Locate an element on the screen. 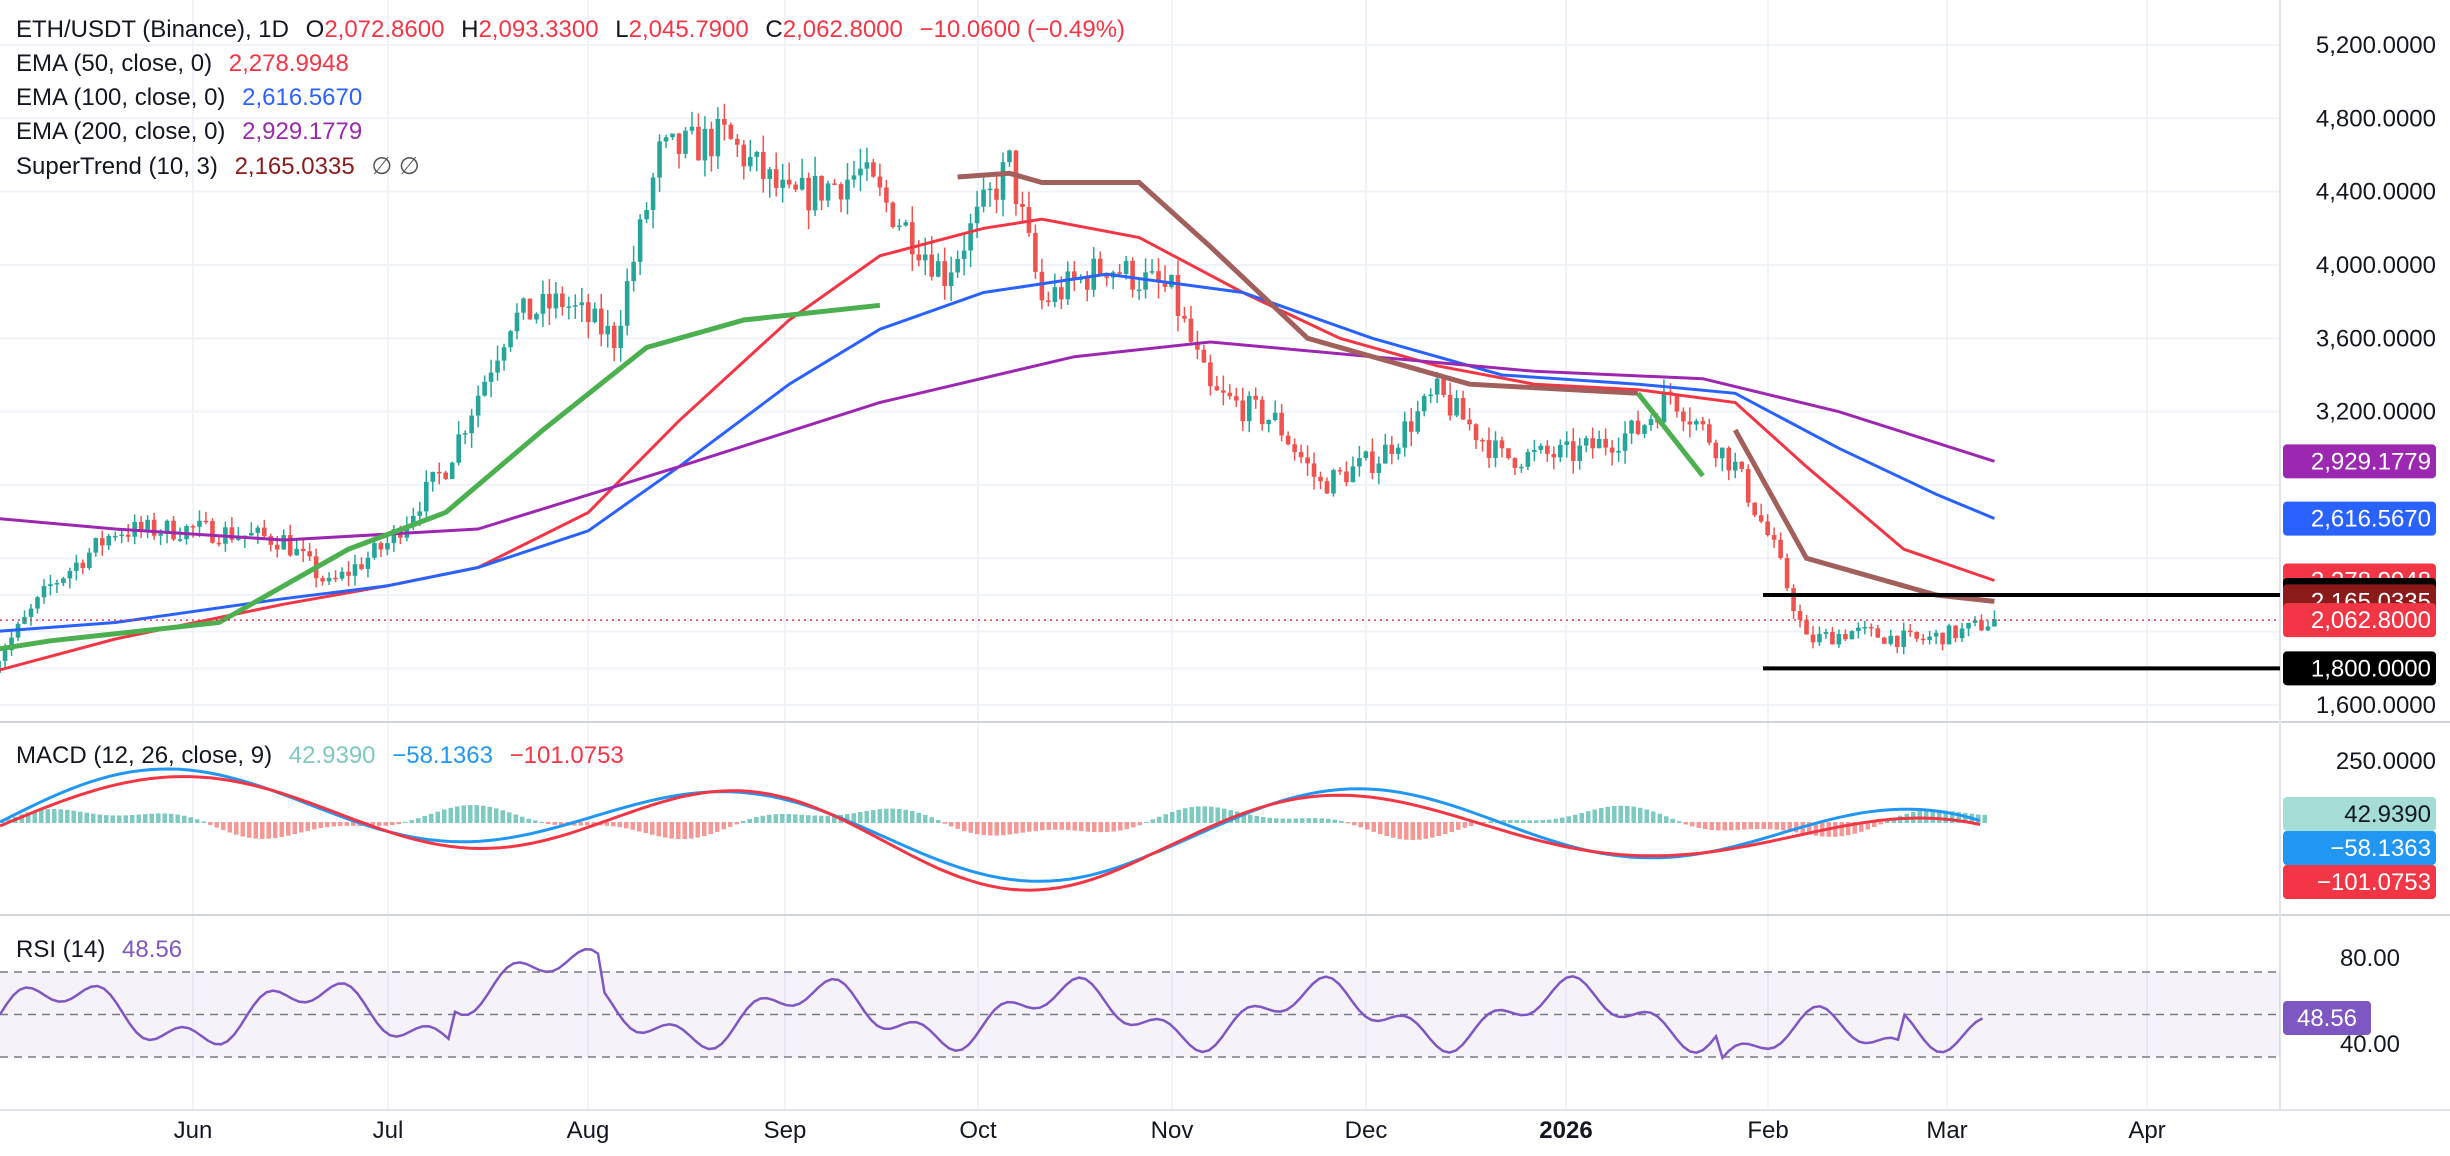  macd-tag-box is located at coordinates (2359, 814).